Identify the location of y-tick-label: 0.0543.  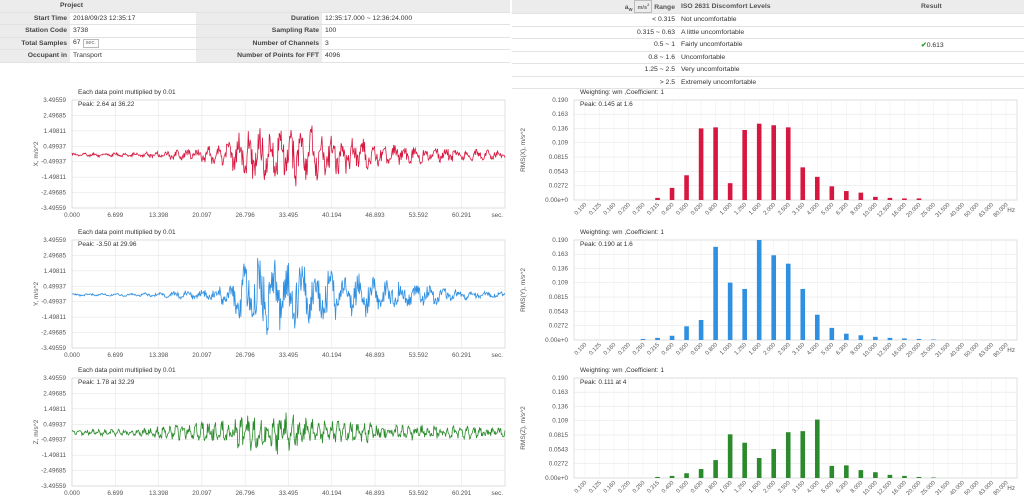
(559, 171).